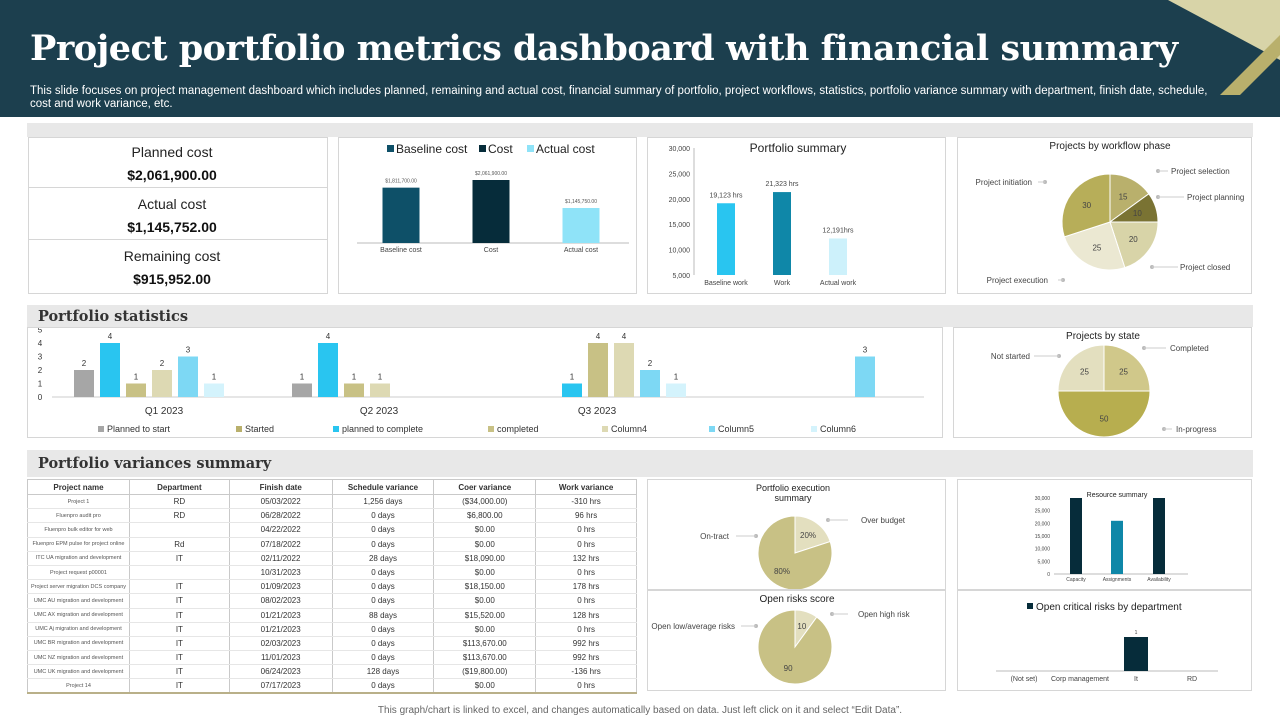 This screenshot has height=720, width=1280. I want to click on chart-title: Resource summary, so click(1117, 495).